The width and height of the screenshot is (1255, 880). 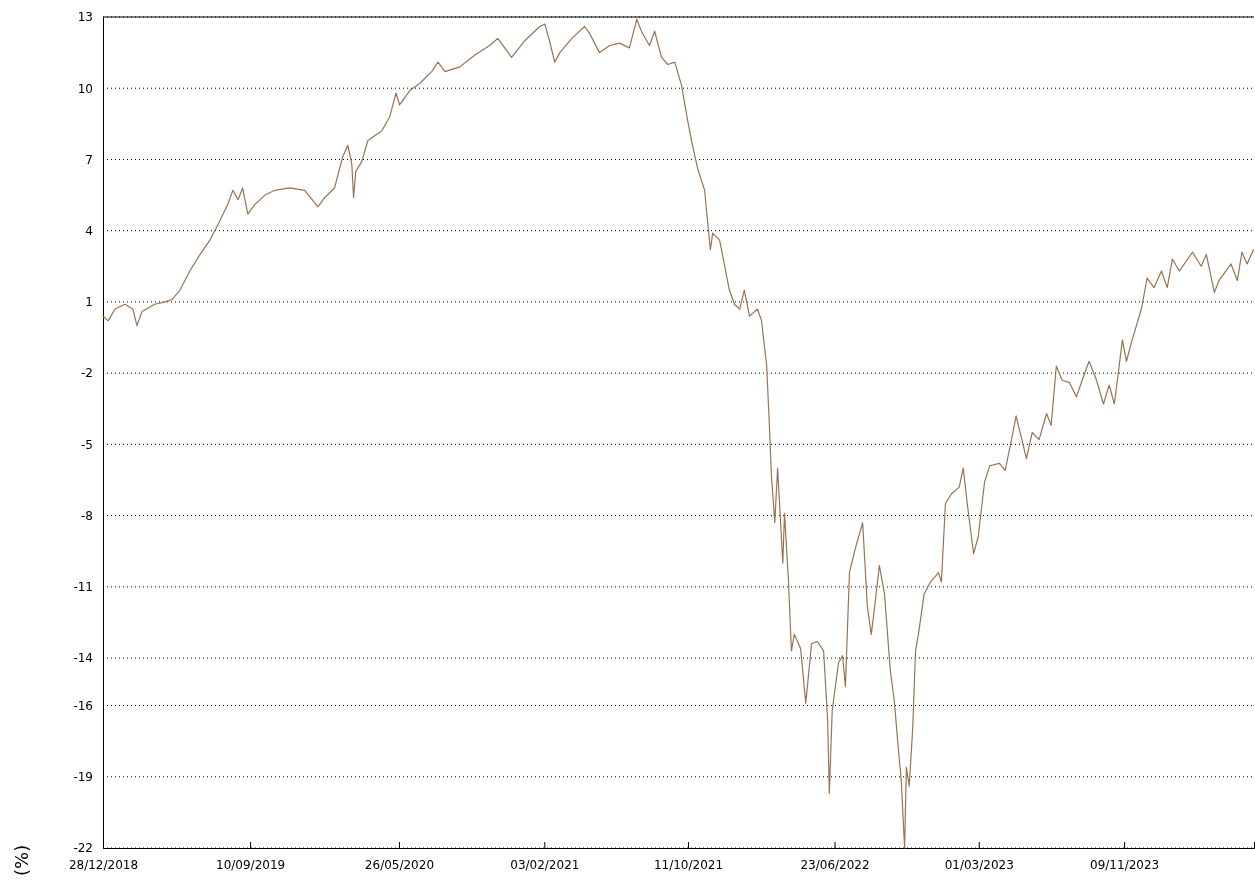 I want to click on x-tick-label: 10/09/2019, so click(x=251, y=864).